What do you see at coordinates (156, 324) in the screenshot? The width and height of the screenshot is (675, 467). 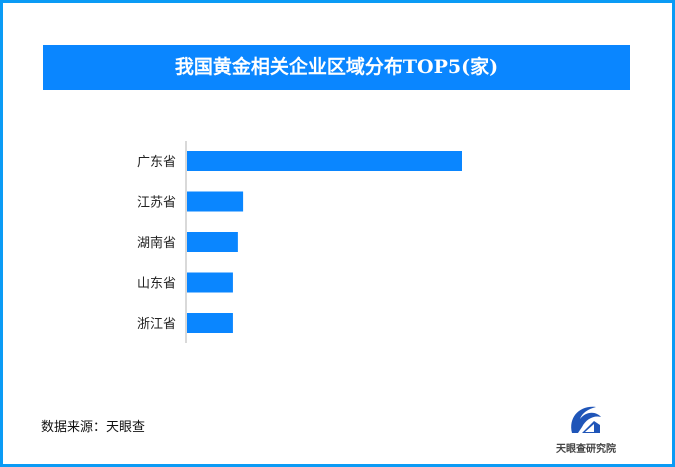 I see `category-label: 浙江省` at bounding box center [156, 324].